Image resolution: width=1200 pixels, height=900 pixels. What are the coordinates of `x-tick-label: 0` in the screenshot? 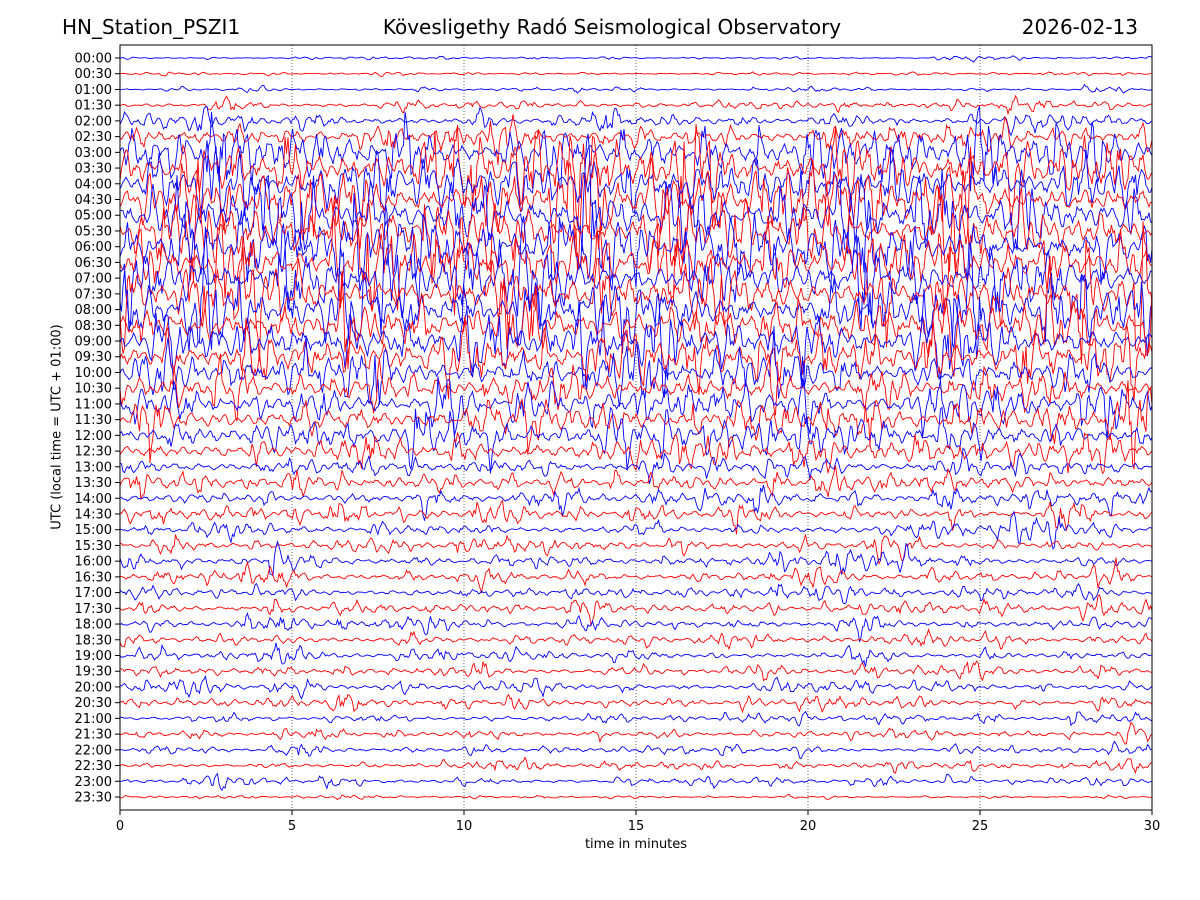 It's located at (120, 826).